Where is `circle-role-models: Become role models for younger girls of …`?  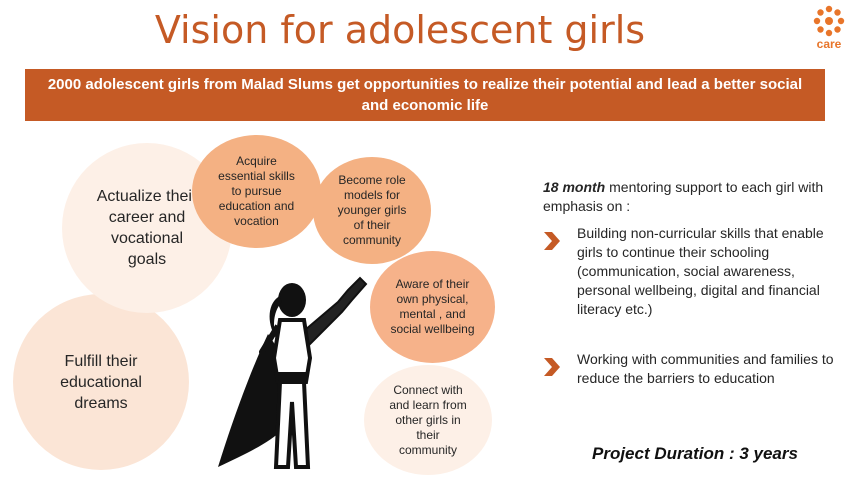 circle-role-models: Become role models for younger girls of … is located at coordinates (372, 210).